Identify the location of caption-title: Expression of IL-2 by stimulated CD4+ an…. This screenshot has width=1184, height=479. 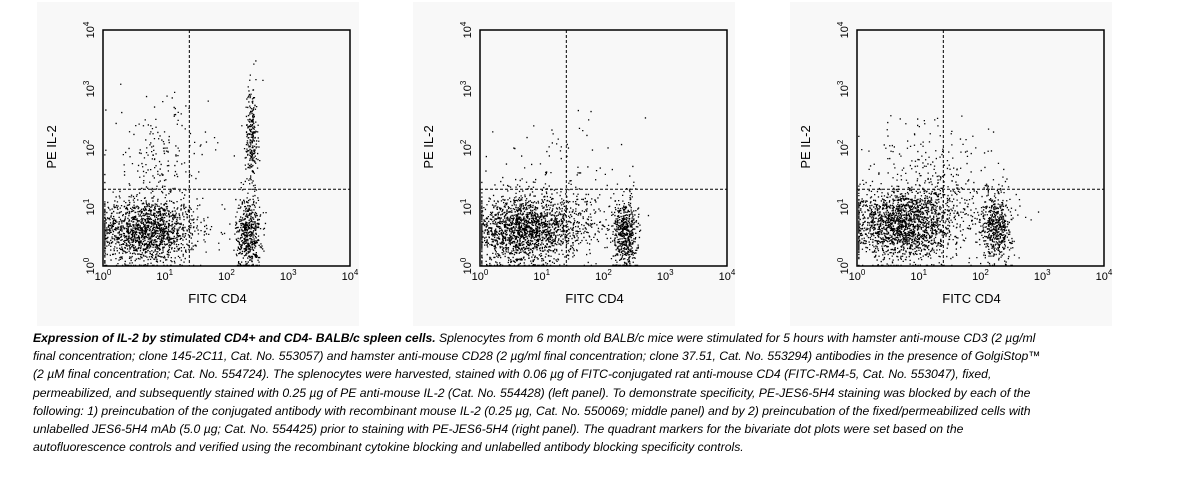
(234, 338).